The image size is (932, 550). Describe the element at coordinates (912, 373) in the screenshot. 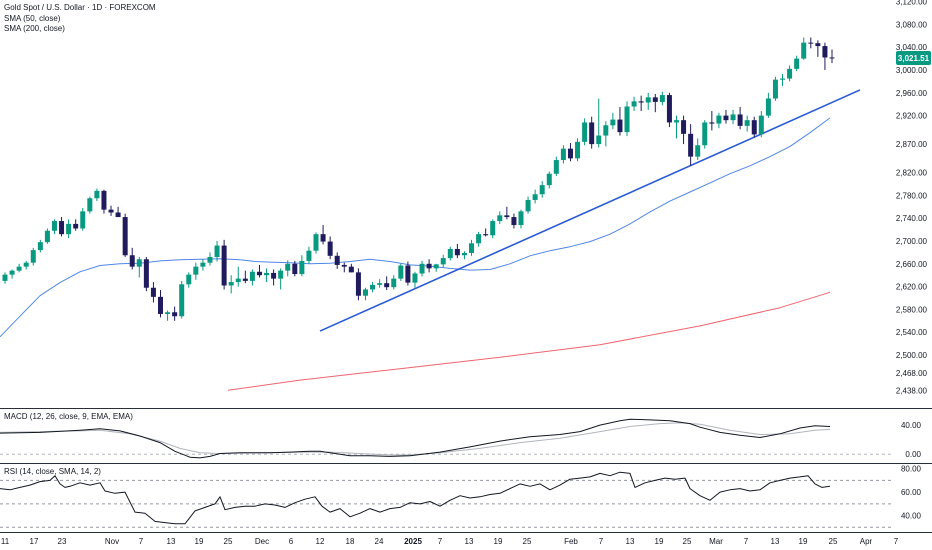

I see `price-tick-label: 2,468.00` at that location.